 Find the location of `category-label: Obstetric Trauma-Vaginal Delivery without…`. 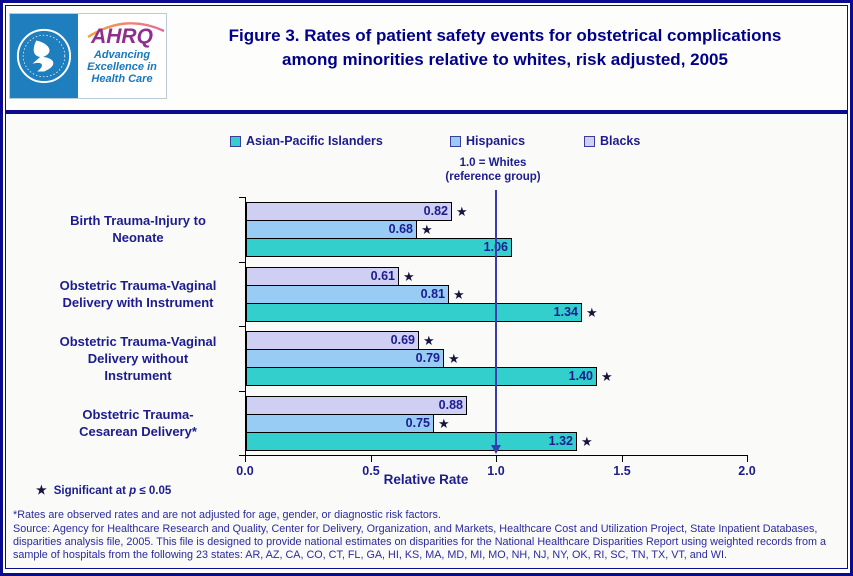

category-label: Obstetric Trauma-Vaginal Delivery without… is located at coordinates (138, 358).